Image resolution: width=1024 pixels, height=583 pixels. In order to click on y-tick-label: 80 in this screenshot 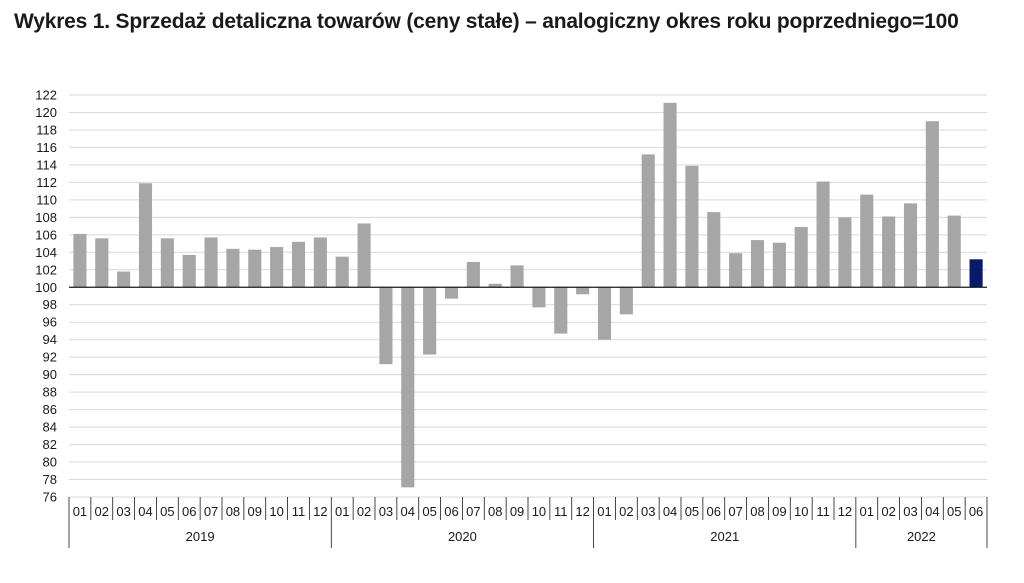, I will do `click(50, 462)`.